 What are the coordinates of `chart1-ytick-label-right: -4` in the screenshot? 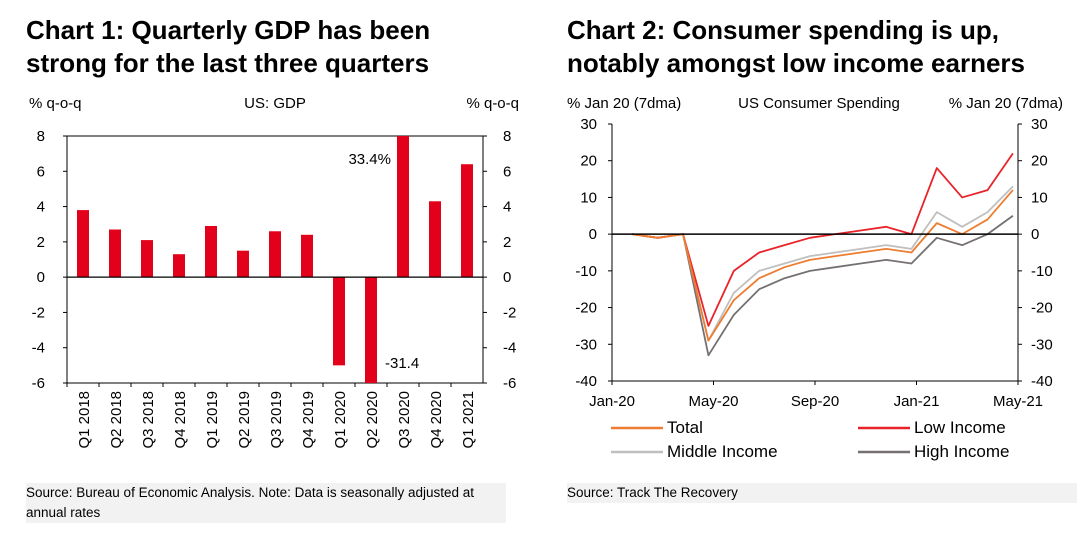 It's located at (509, 348).